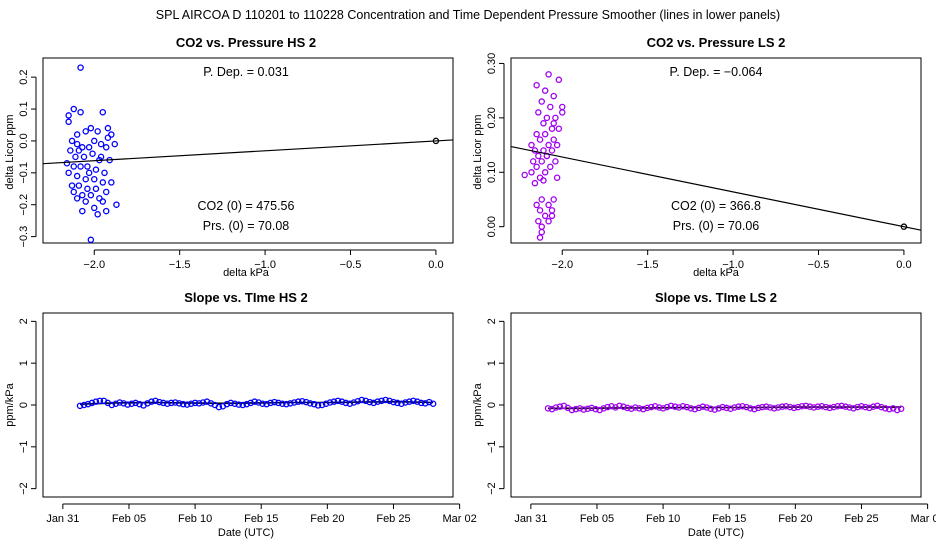 This screenshot has height=540, width=936. Describe the element at coordinates (24, 173) in the screenshot. I see `y-tick-label: −0.1` at that location.